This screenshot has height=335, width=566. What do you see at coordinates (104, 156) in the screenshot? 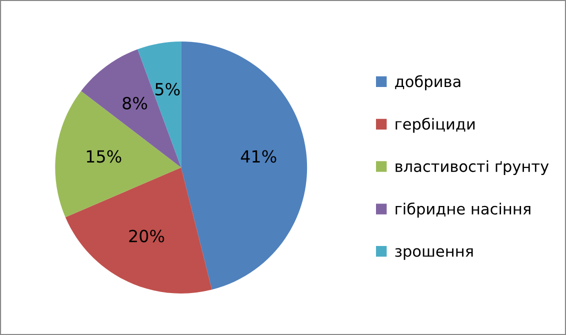
I see `data-label: 15%` at bounding box center [104, 156].